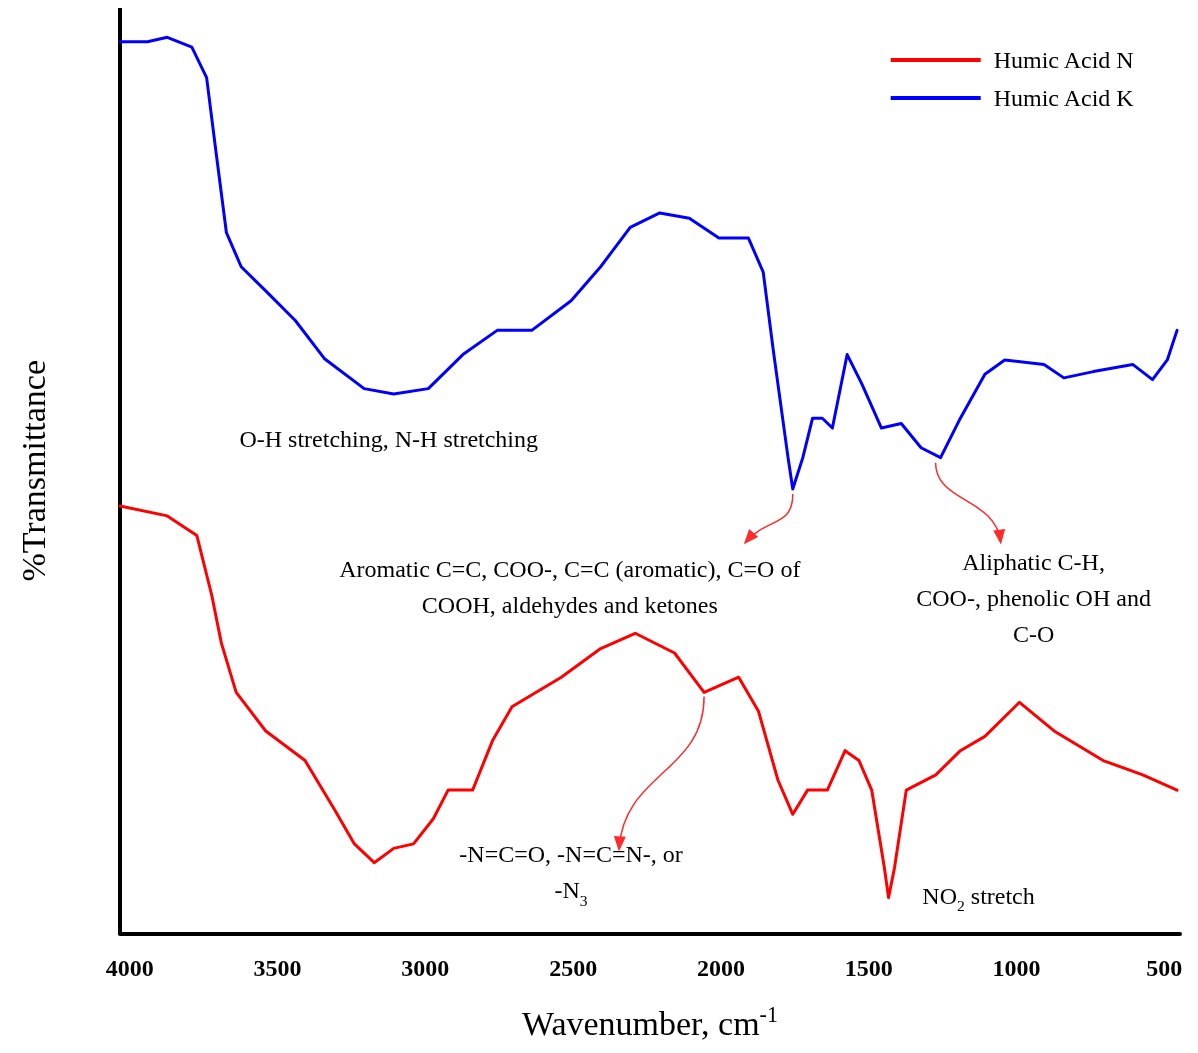 This screenshot has width=1198, height=1053. What do you see at coordinates (129, 967) in the screenshot?
I see `x-tick-label: 4000` at bounding box center [129, 967].